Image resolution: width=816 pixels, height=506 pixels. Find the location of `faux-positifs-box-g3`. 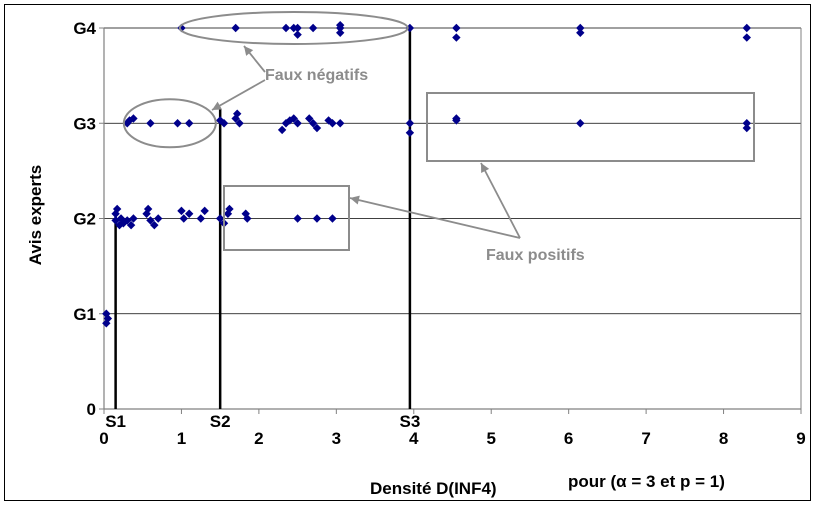

faux-positifs-box-g3 is located at coordinates (590, 127).